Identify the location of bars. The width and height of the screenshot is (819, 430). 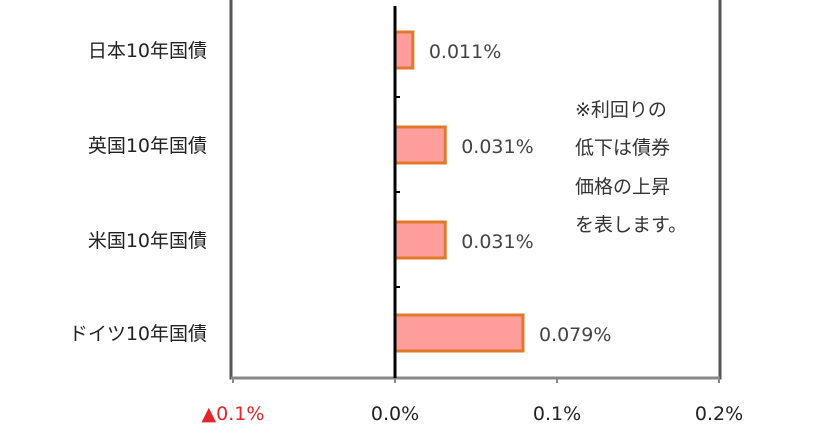
(459, 191).